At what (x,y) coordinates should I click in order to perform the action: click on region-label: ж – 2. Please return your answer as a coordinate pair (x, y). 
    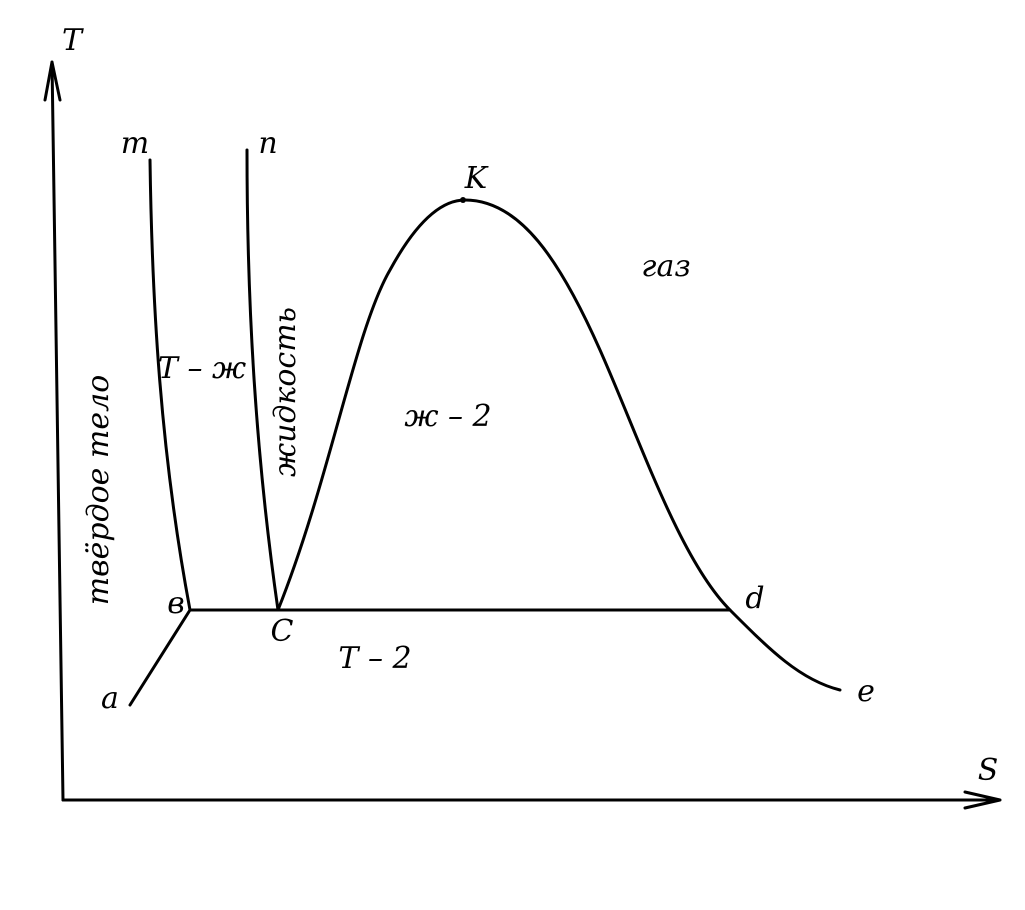
    Looking at the image, I should click on (447, 416).